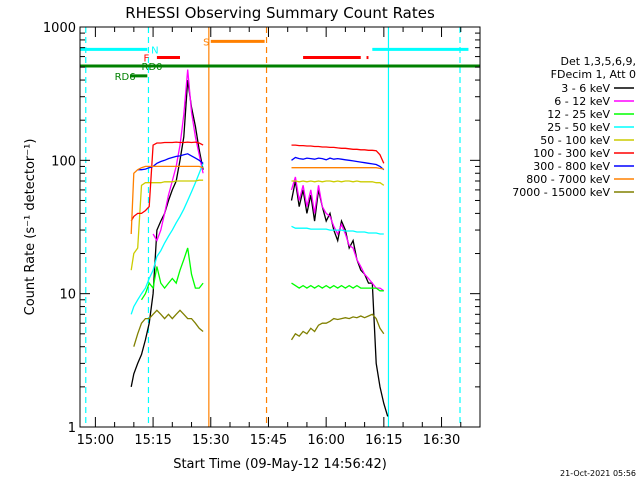 Image resolution: width=640 pixels, height=480 pixels. I want to click on chart-title: RHESSI Observing Summary Count Rates, so click(280, 13).